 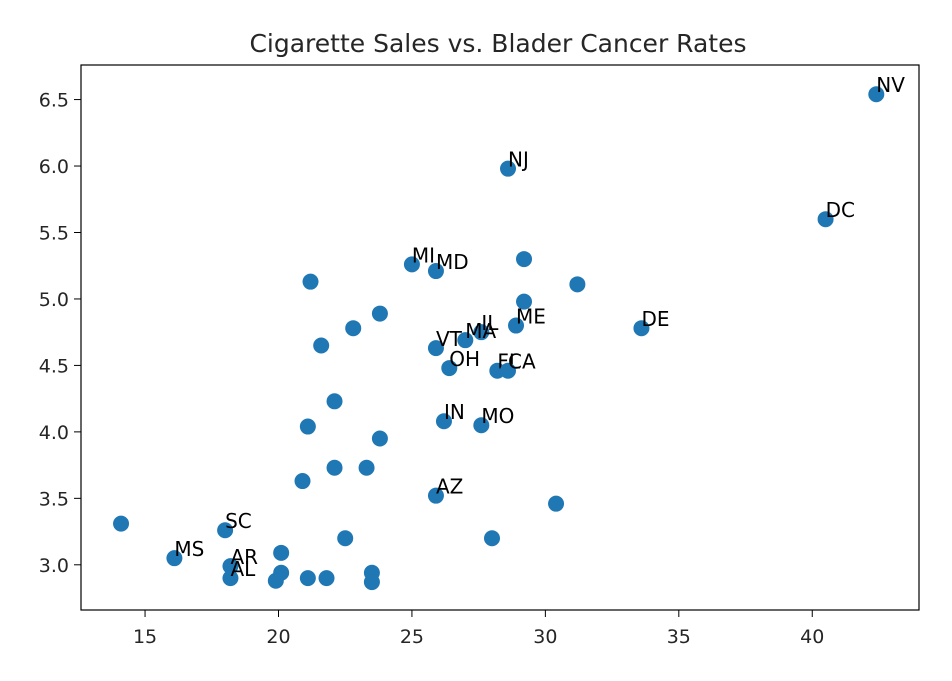 I want to click on x-axis: 15 20 25 30 35 40, so click(x=478, y=629).